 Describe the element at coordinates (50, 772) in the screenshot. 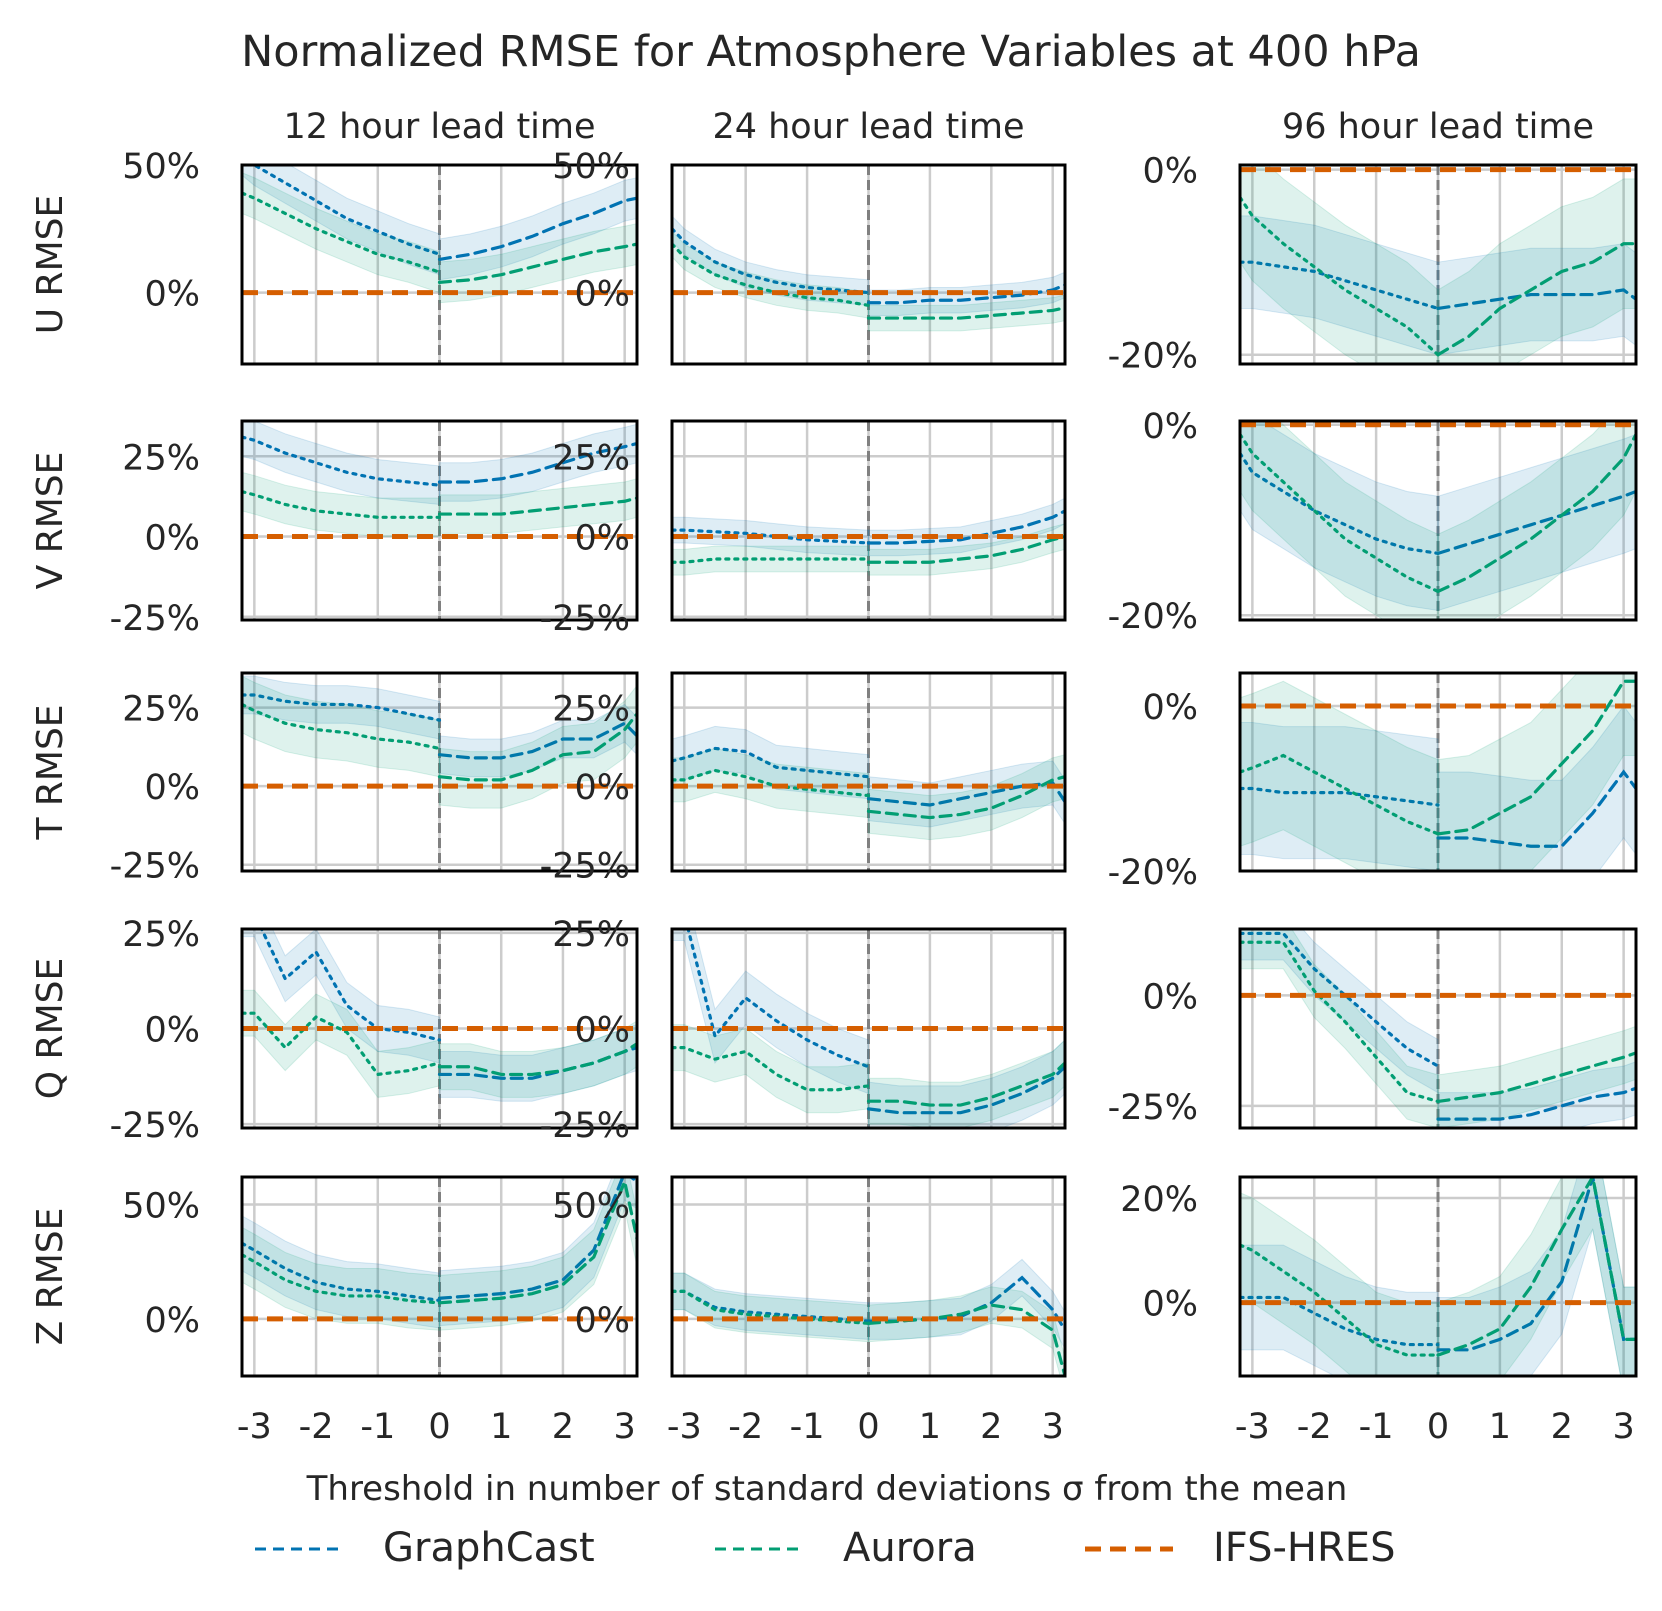

I see `row-label: T RMSE` at that location.